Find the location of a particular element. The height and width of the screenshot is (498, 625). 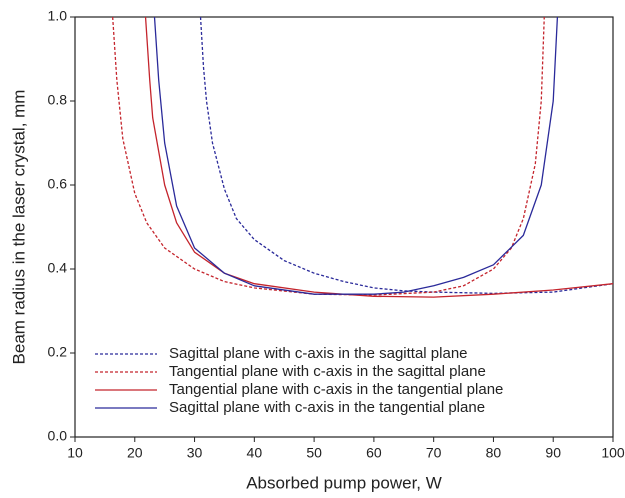

x-tick-label: 40 is located at coordinates (255, 453).